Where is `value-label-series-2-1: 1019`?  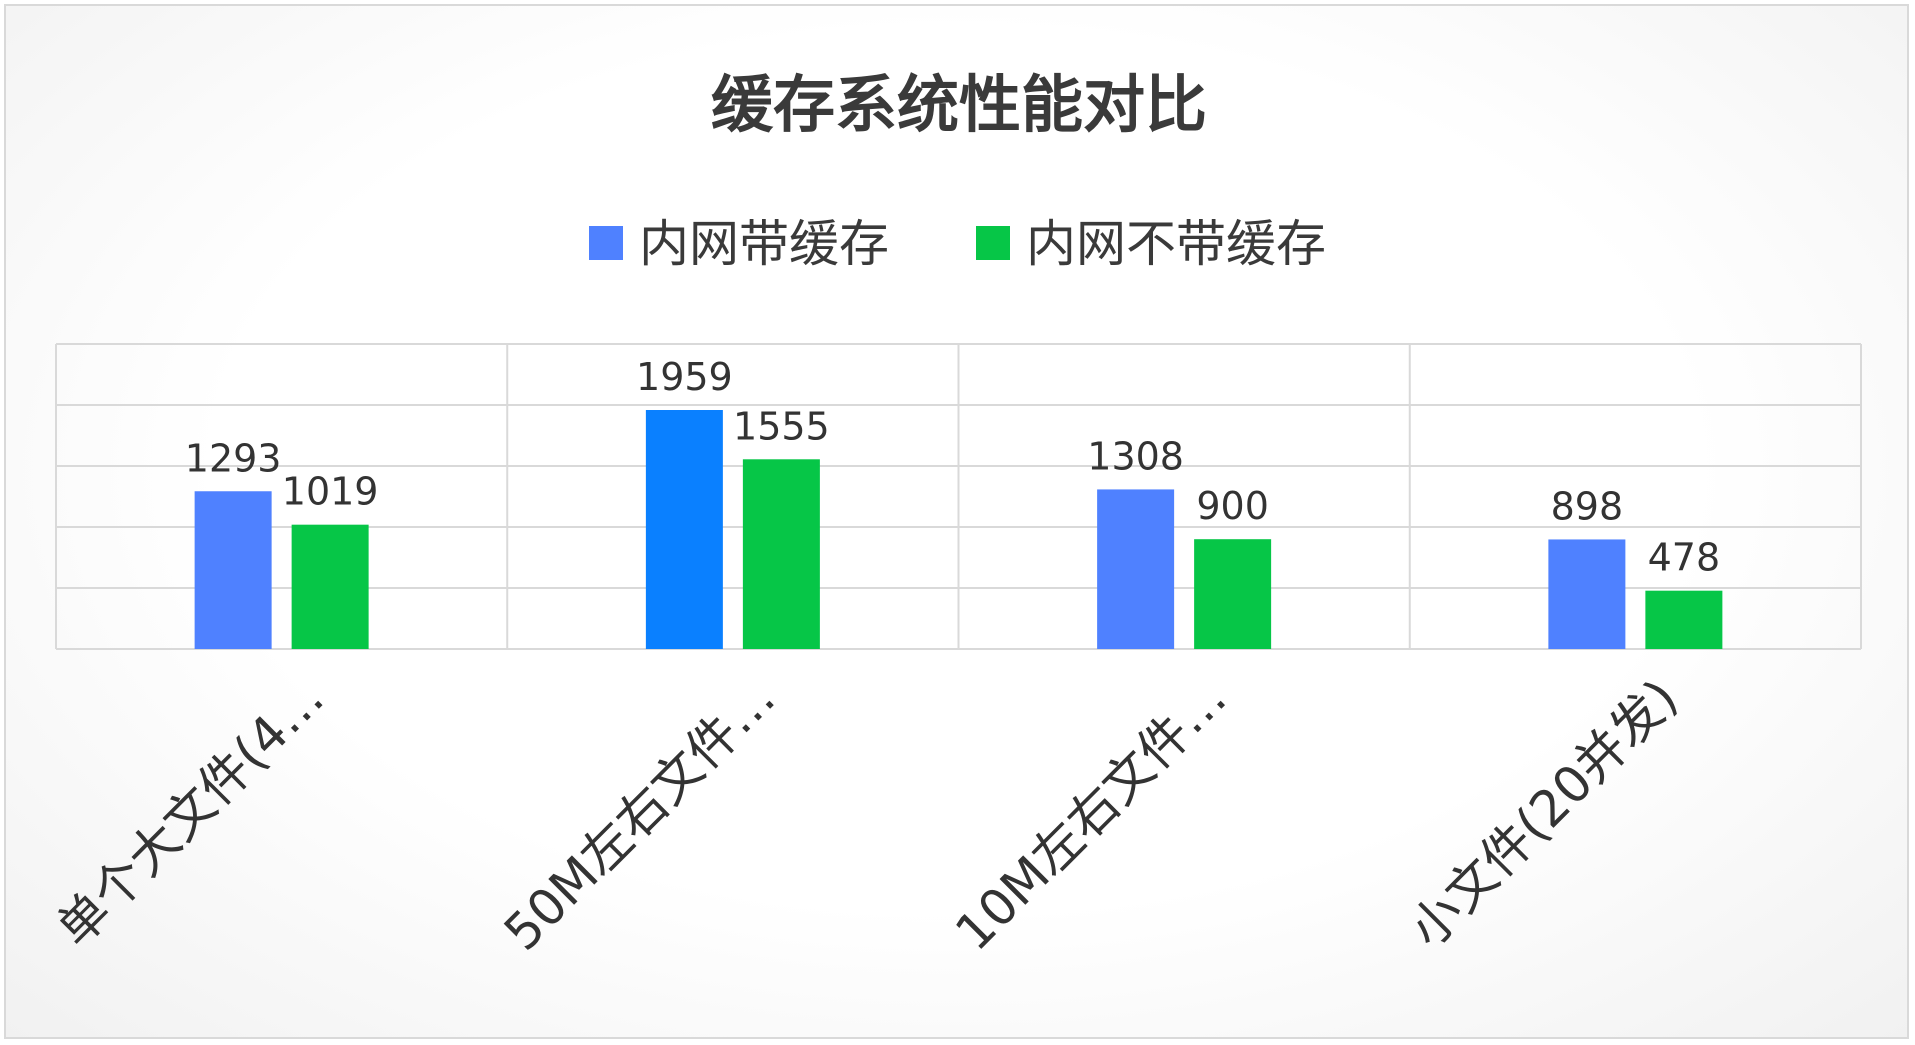 value-label-series-2-1: 1019 is located at coordinates (330, 492).